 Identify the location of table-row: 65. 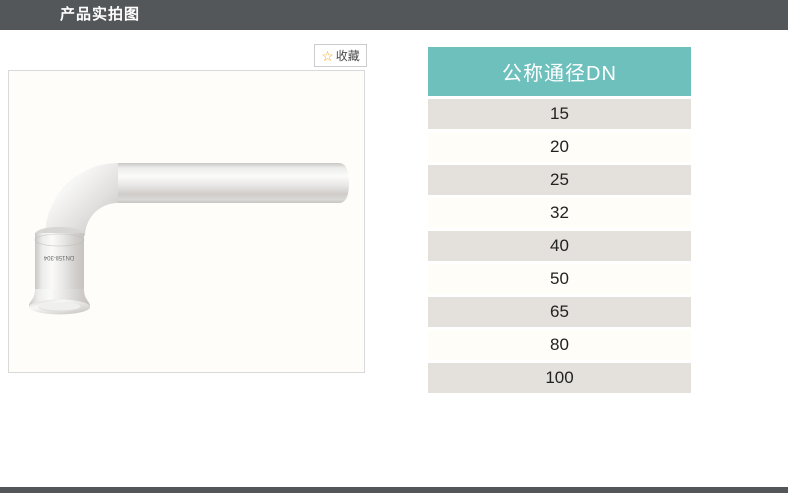
(559, 312).